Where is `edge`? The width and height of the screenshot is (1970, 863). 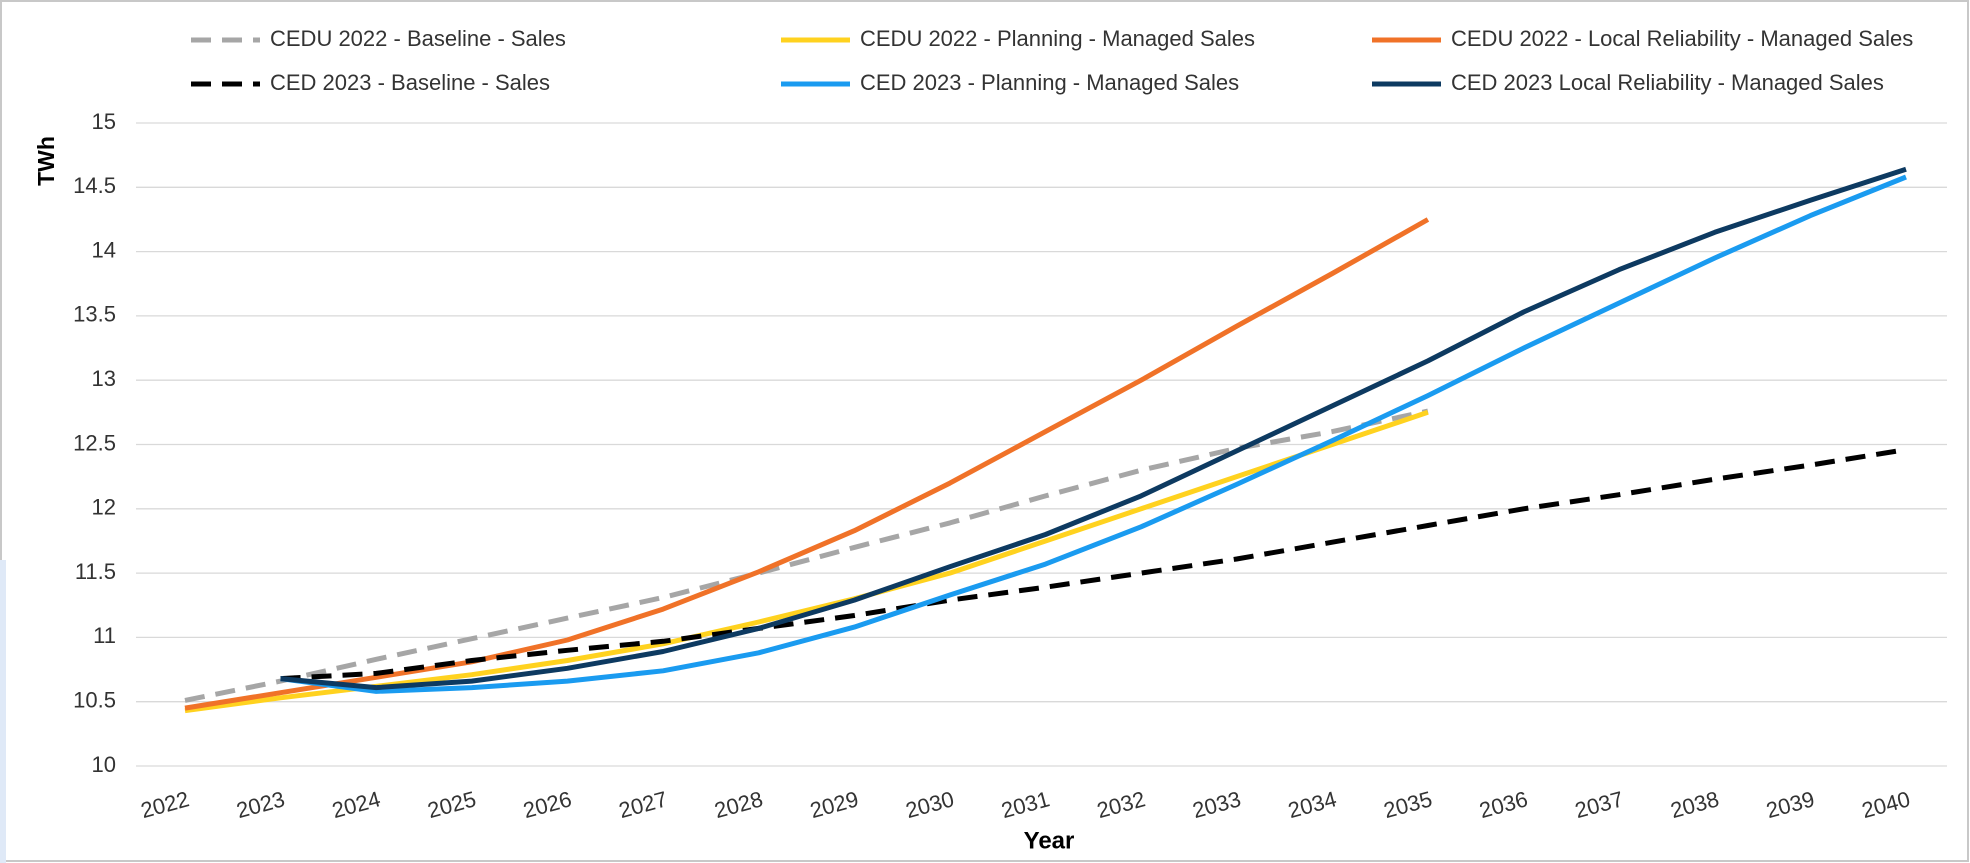
edge is located at coordinates (3, 711).